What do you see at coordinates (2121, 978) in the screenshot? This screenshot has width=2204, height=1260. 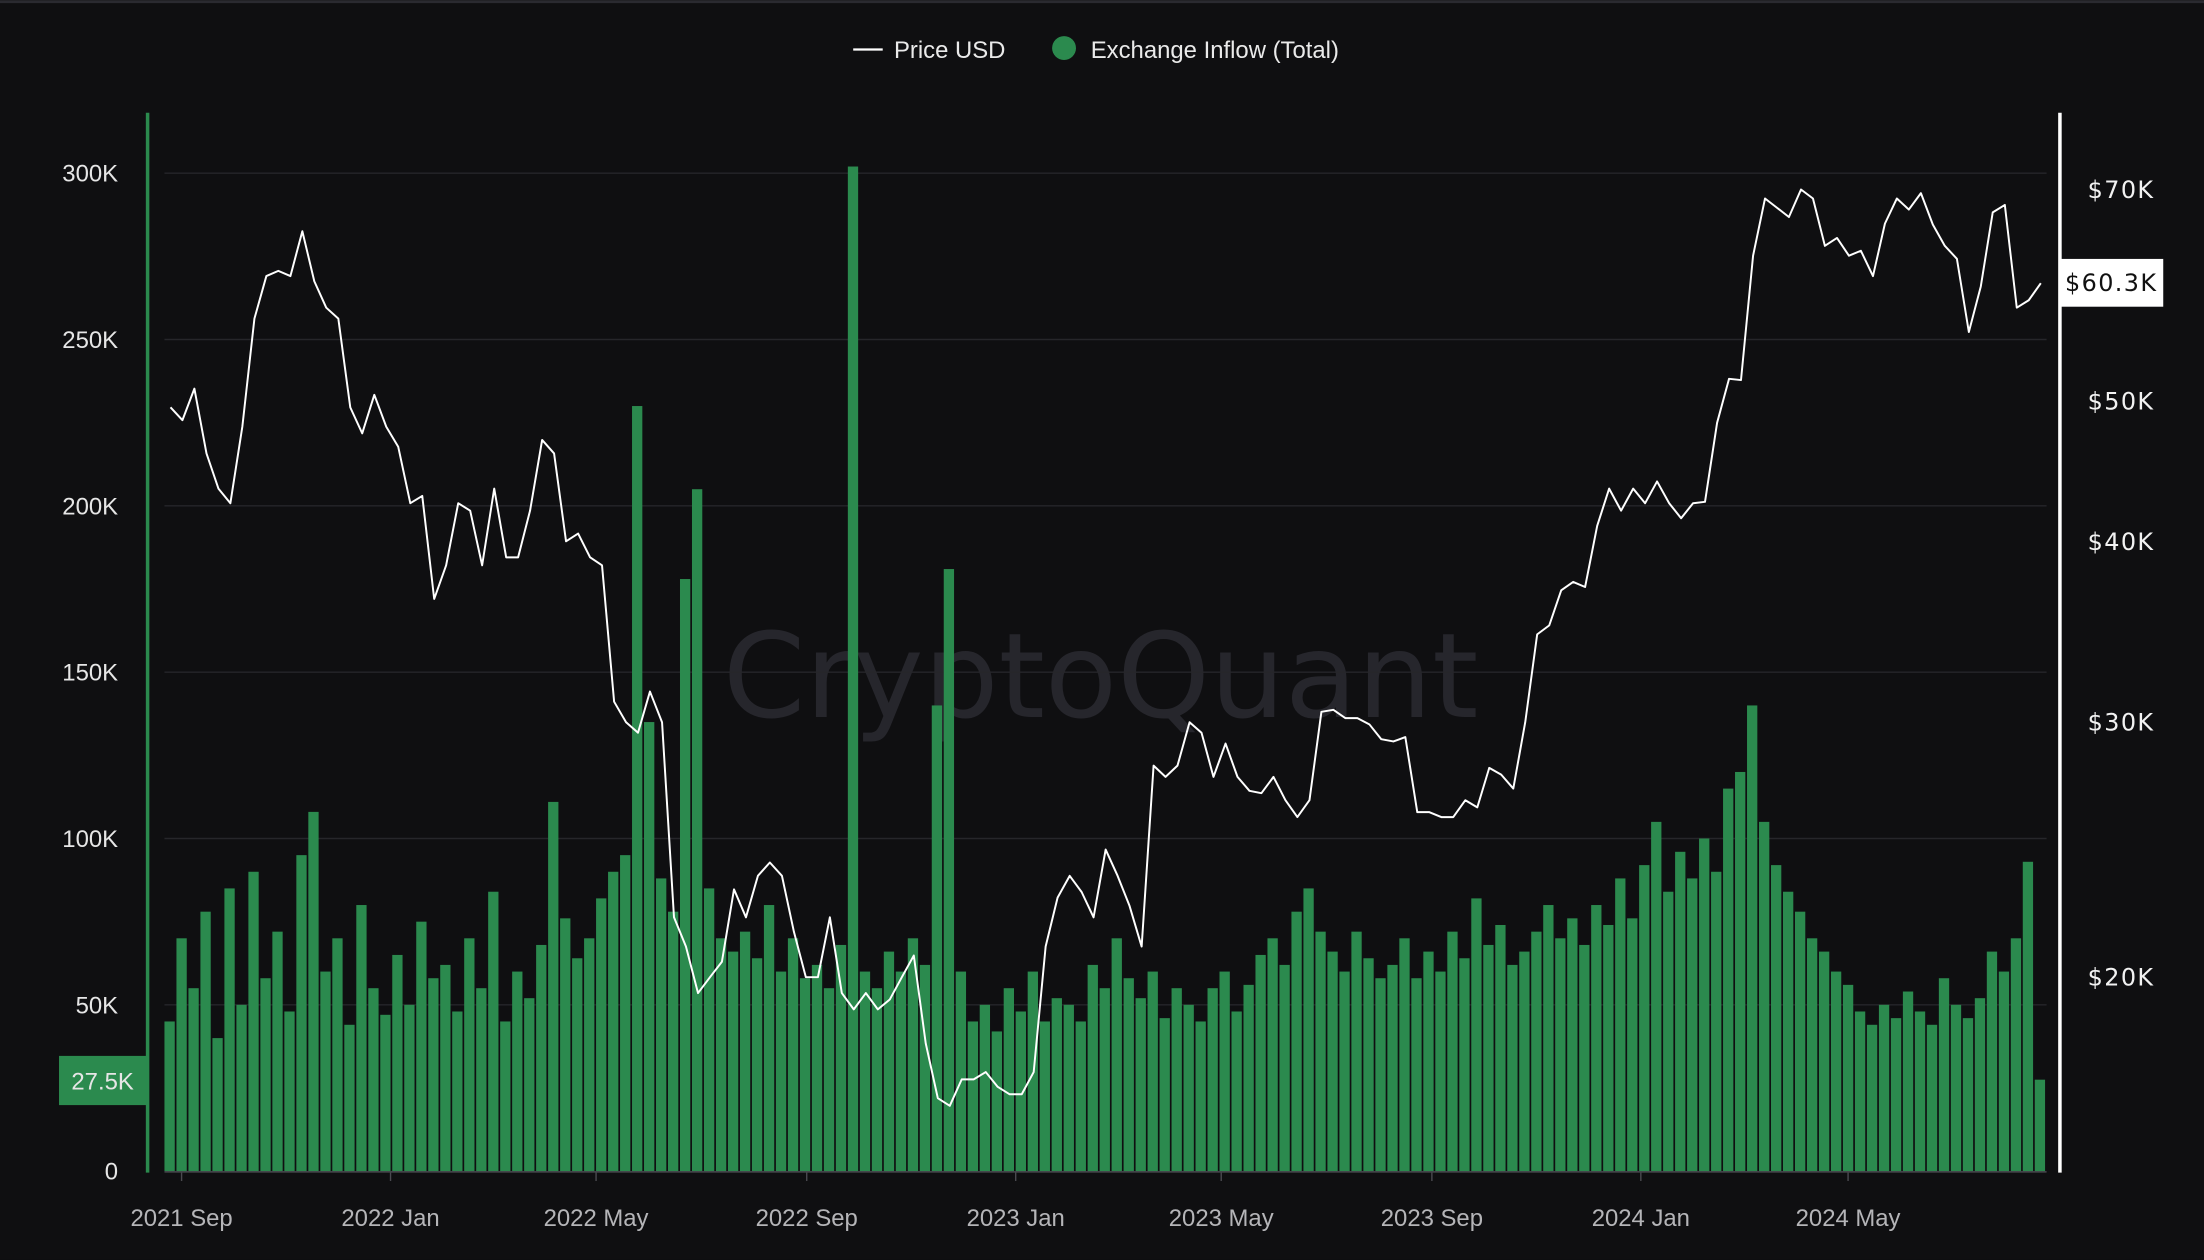 I see `right-tick-label: $20K` at bounding box center [2121, 978].